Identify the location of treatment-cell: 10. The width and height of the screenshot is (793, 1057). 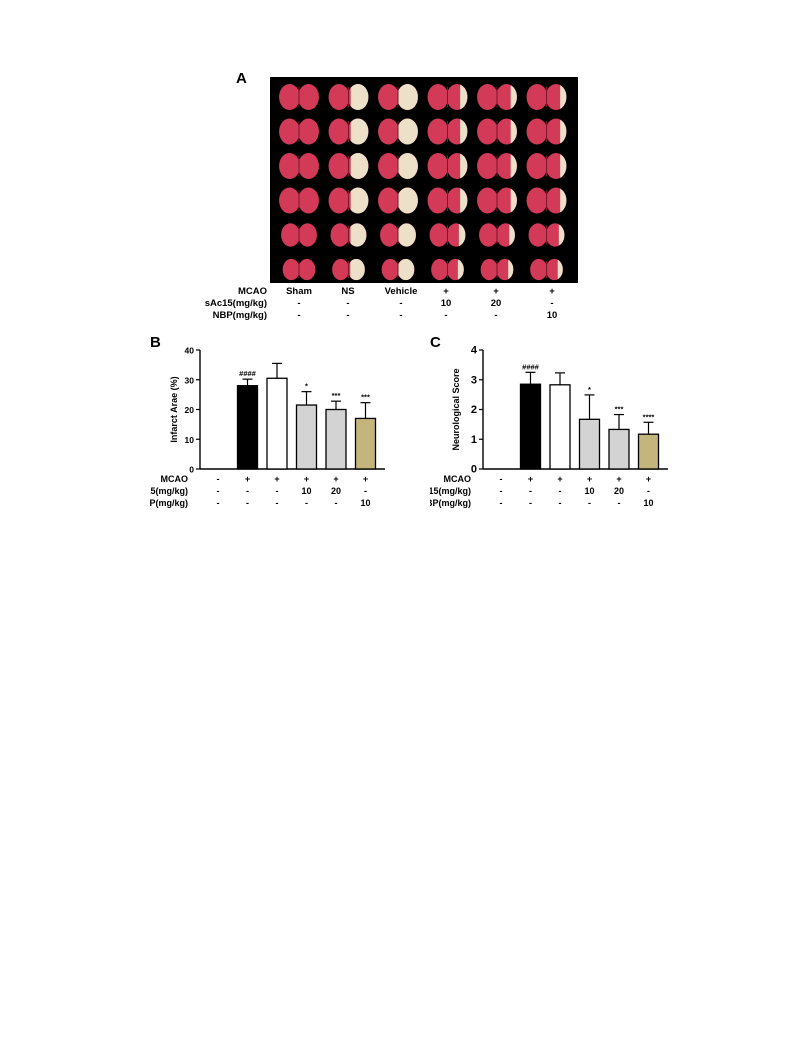
(306, 491).